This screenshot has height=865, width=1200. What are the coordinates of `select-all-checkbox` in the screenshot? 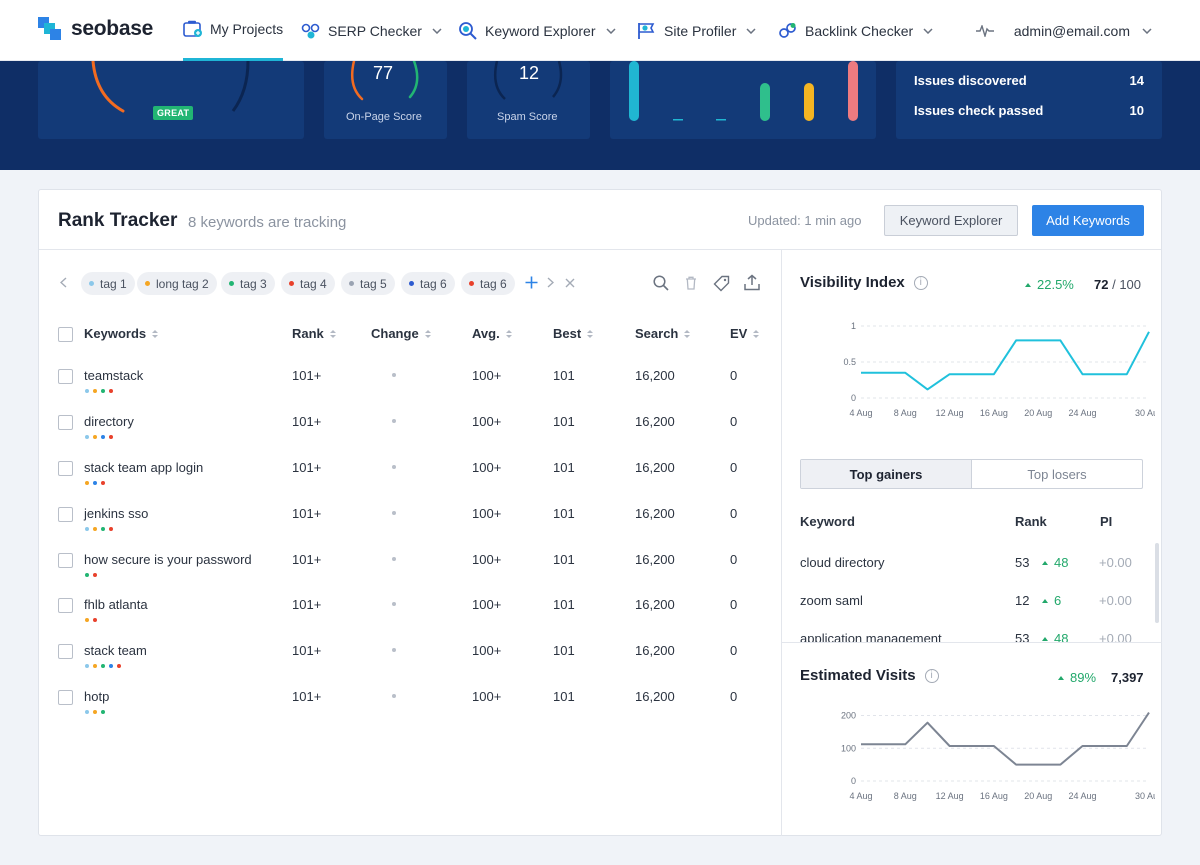 It's located at (65, 334).